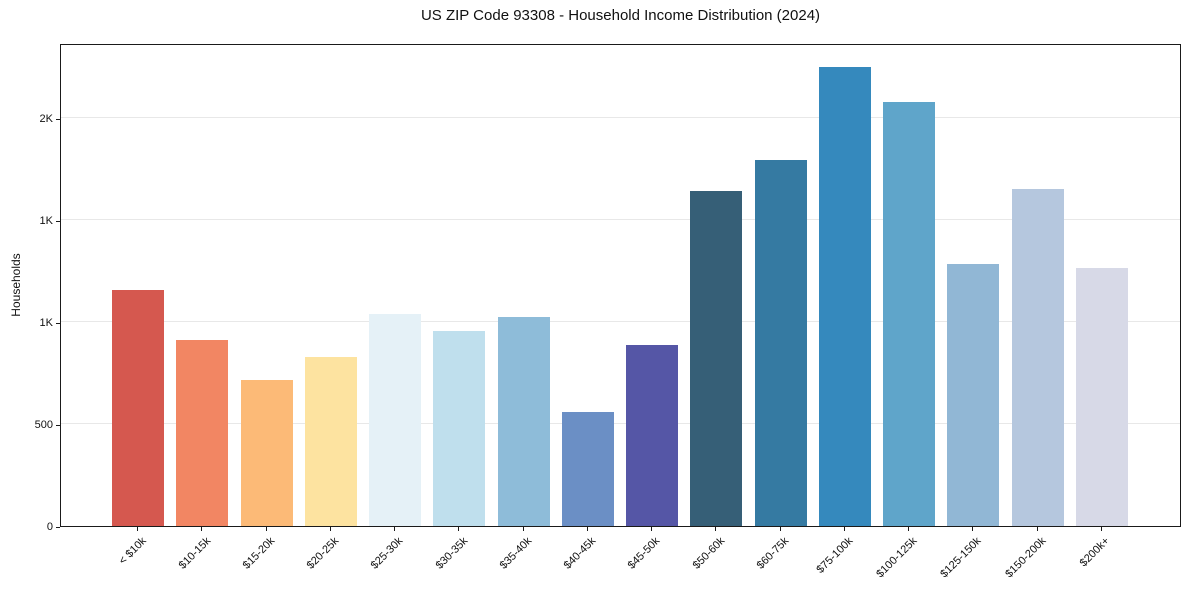 Image resolution: width=1189 pixels, height=590 pixels. Describe the element at coordinates (516, 553) in the screenshot. I see `x-tick-label: $35-40k` at that location.